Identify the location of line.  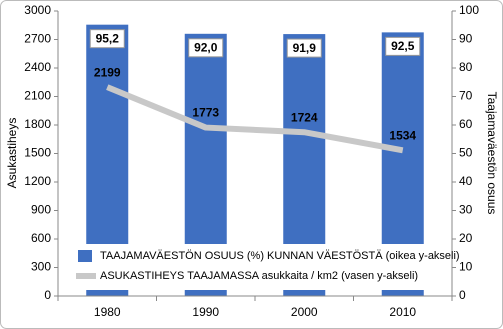
(255, 119).